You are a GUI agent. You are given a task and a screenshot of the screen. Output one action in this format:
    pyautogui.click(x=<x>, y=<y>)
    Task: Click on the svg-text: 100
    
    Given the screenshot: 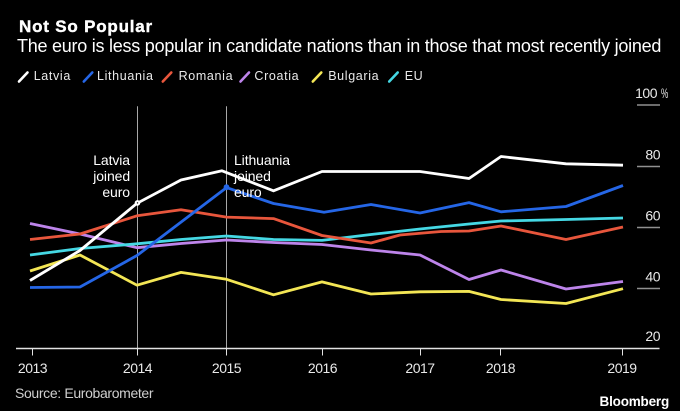 What is the action you would take?
    pyautogui.click(x=646, y=93)
    